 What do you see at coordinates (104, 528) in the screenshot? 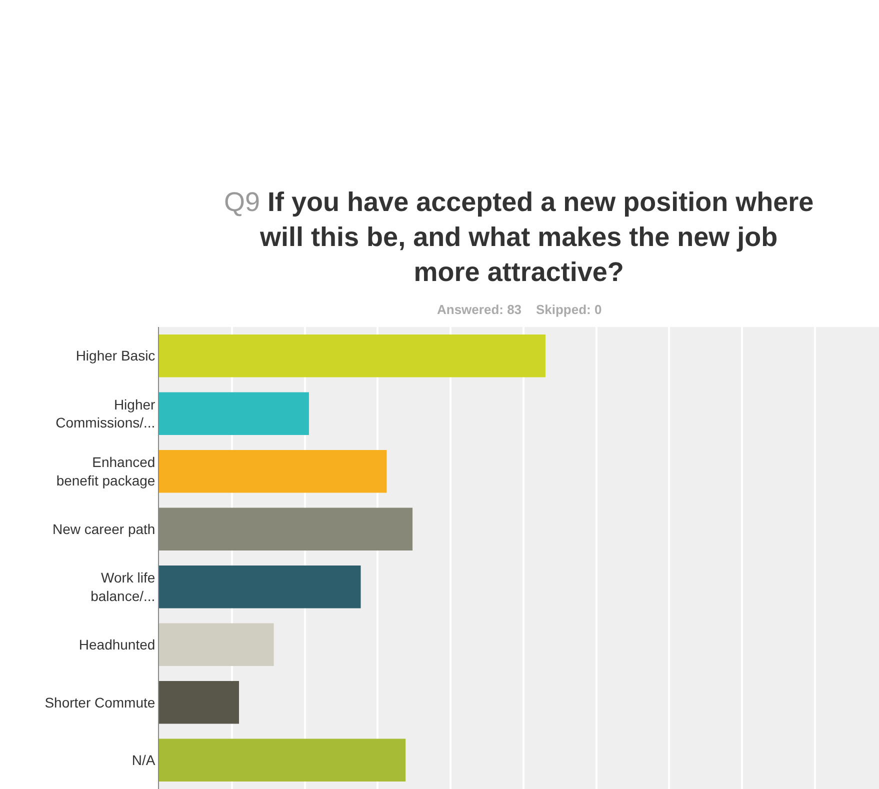
I see `y-tick-label: New career path` at bounding box center [104, 528].